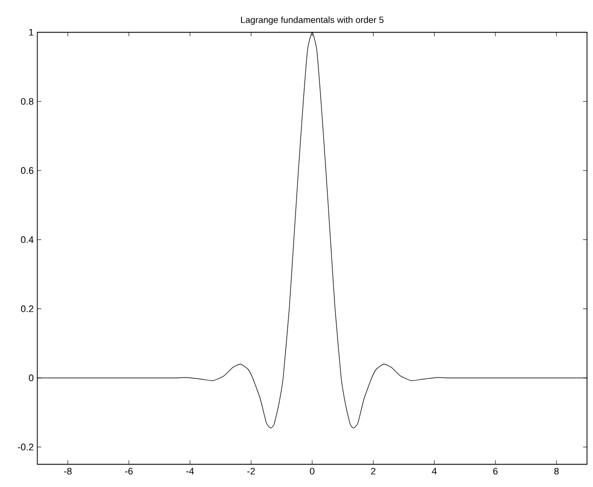 This screenshot has width=593, height=487. Describe the element at coordinates (434, 471) in the screenshot. I see `x-tick-label: 4` at that location.